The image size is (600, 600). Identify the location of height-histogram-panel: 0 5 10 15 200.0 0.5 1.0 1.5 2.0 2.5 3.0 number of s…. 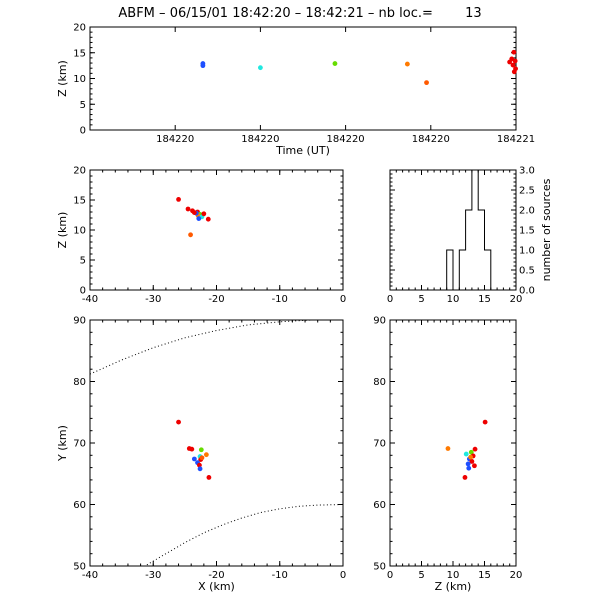
(470, 236).